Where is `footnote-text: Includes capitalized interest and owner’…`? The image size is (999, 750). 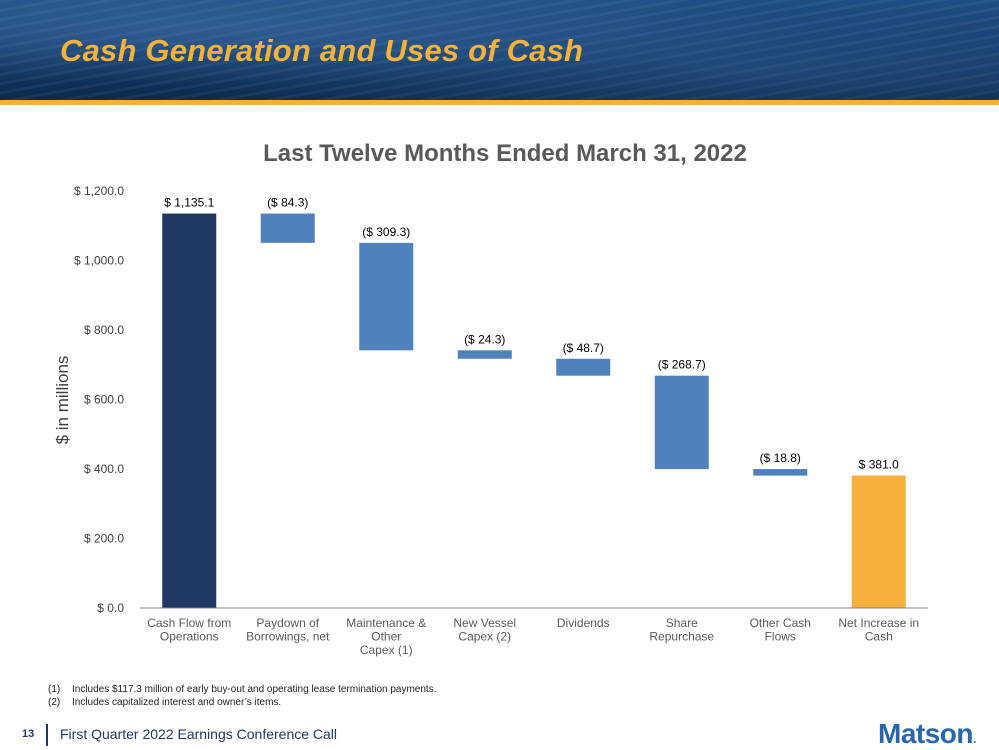
footnote-text: Includes capitalized interest and owner’… is located at coordinates (177, 702).